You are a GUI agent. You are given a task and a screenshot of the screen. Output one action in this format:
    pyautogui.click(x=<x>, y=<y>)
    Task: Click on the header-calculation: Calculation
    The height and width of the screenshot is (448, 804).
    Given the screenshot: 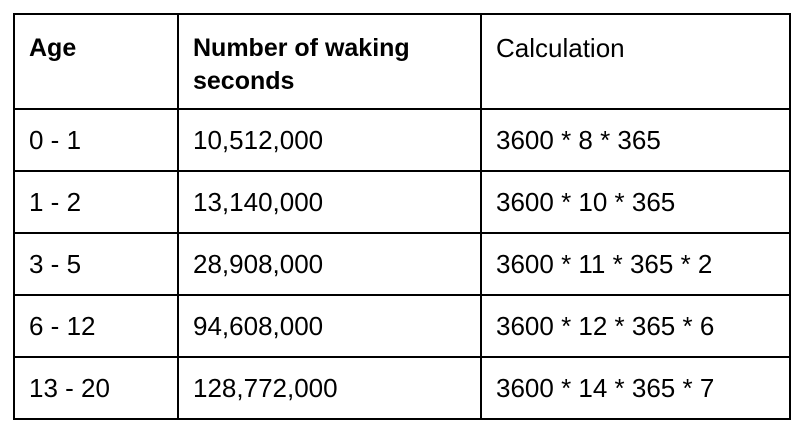 What is the action you would take?
    pyautogui.click(x=635, y=61)
    